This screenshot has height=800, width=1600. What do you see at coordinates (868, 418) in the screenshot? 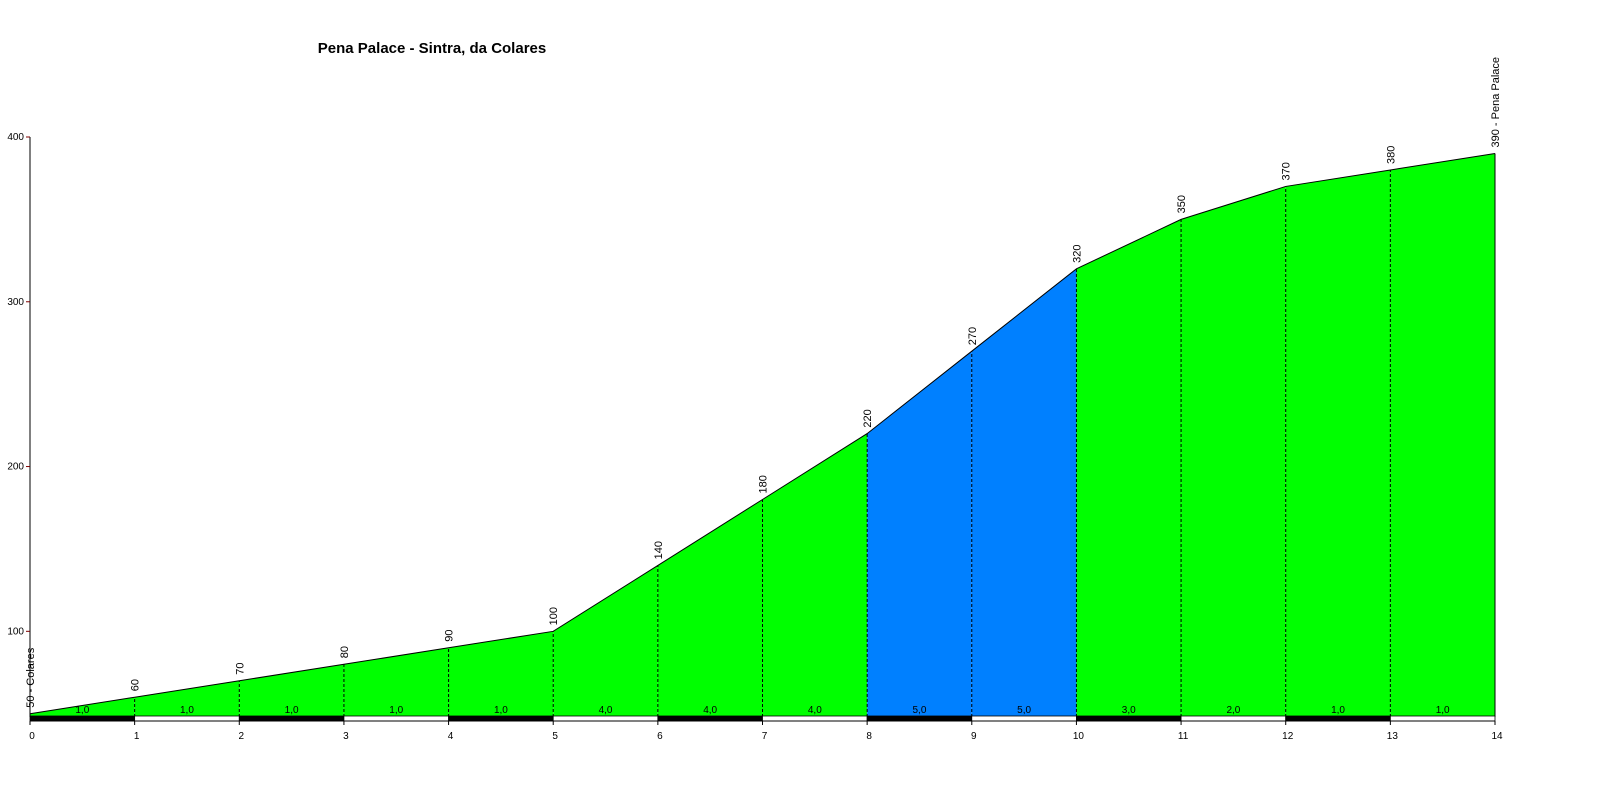
I see `elevation-label: 220` at bounding box center [868, 418].